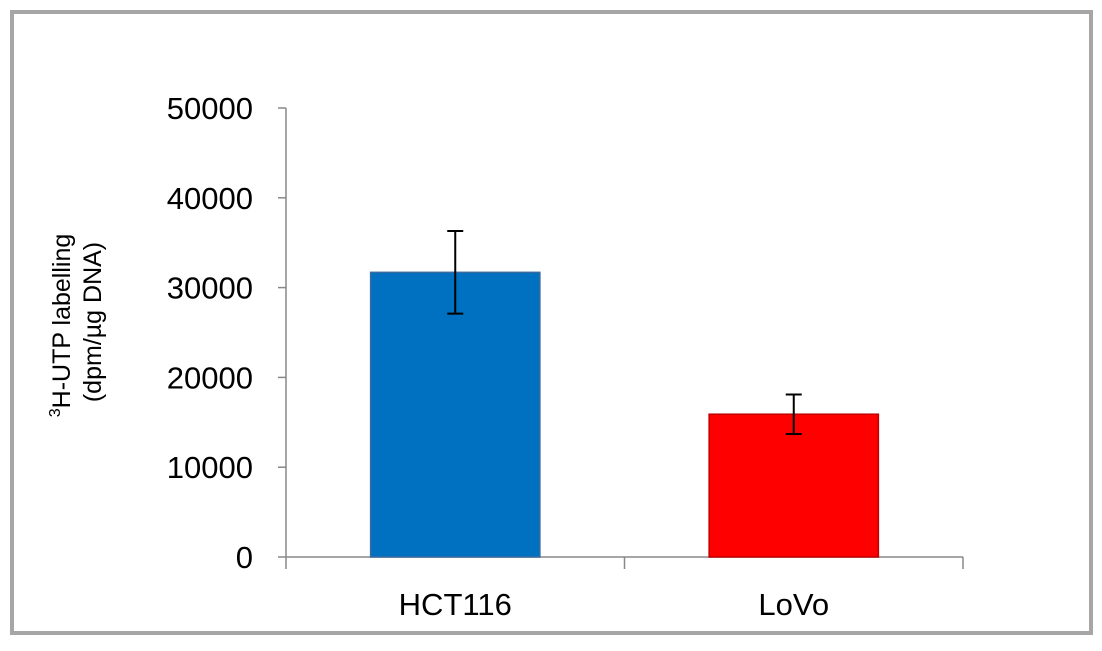  I want to click on y-tick-label: 50000, so click(210, 108).